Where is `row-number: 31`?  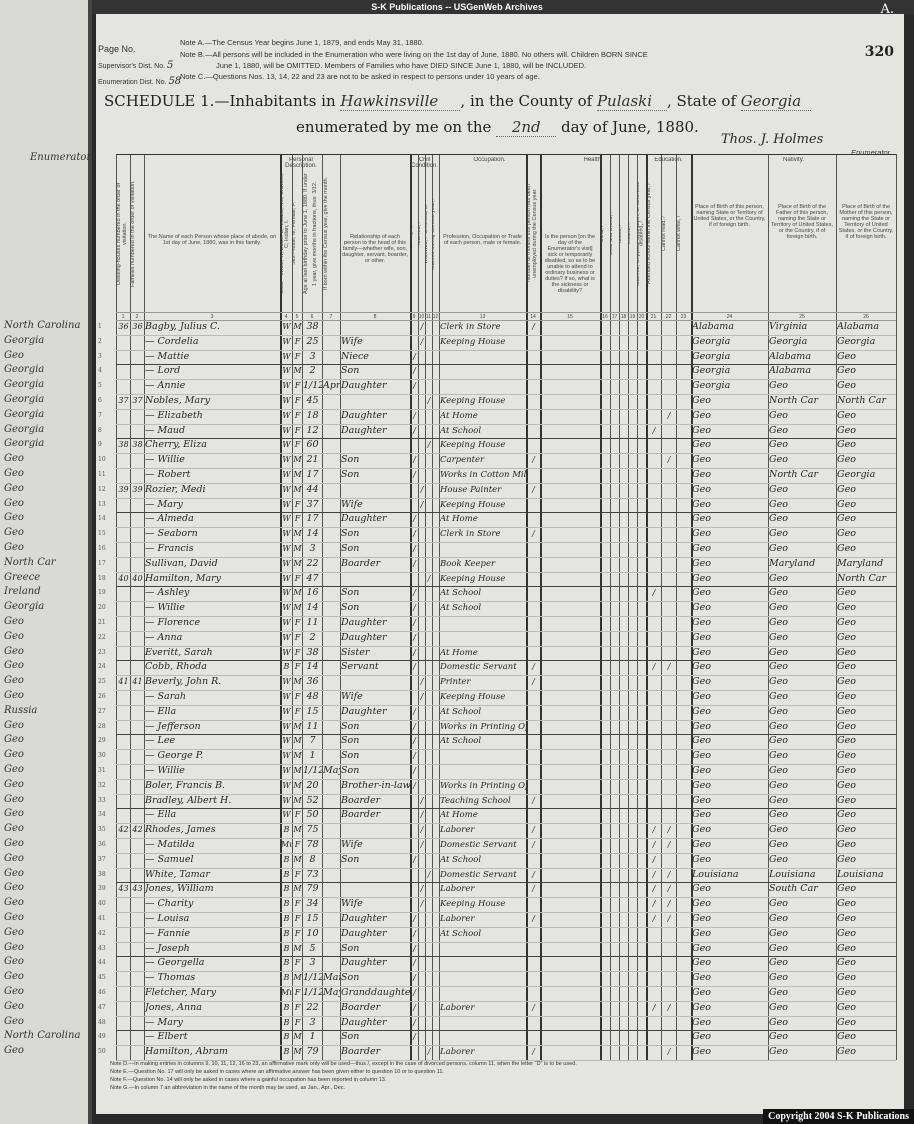 row-number: 31 is located at coordinates (102, 770).